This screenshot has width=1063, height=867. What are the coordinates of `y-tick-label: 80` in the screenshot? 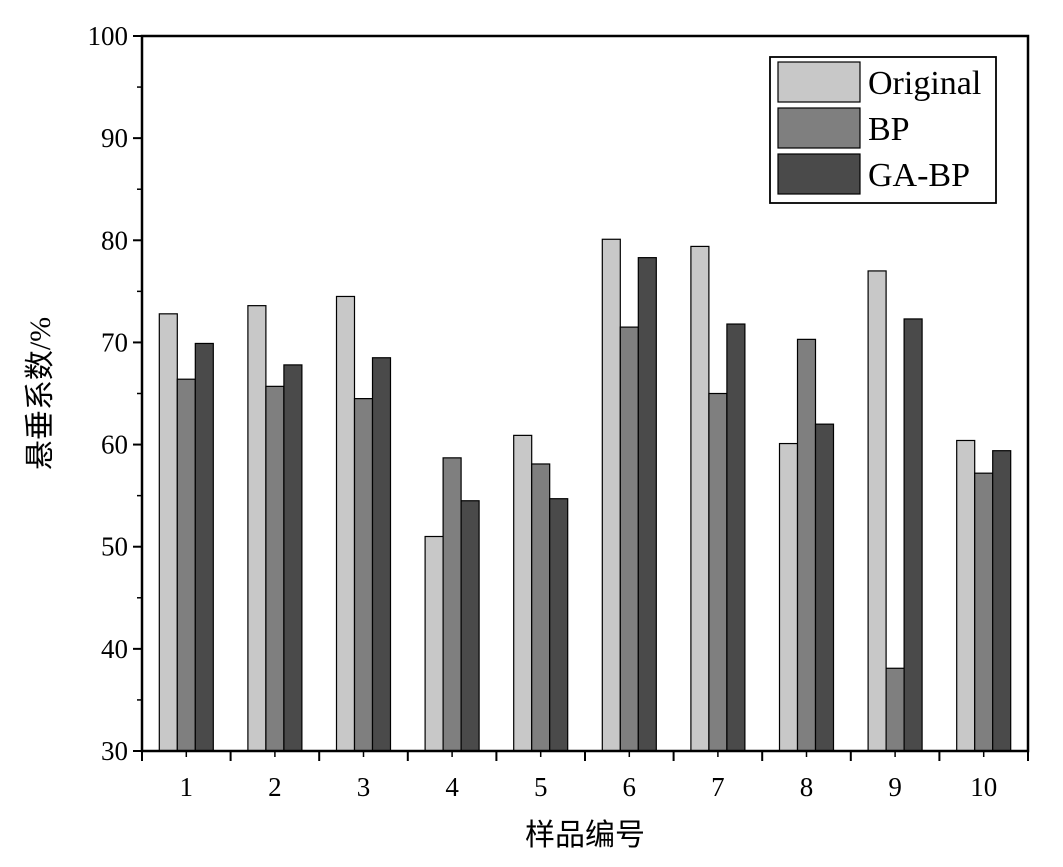 It's located at (114, 240).